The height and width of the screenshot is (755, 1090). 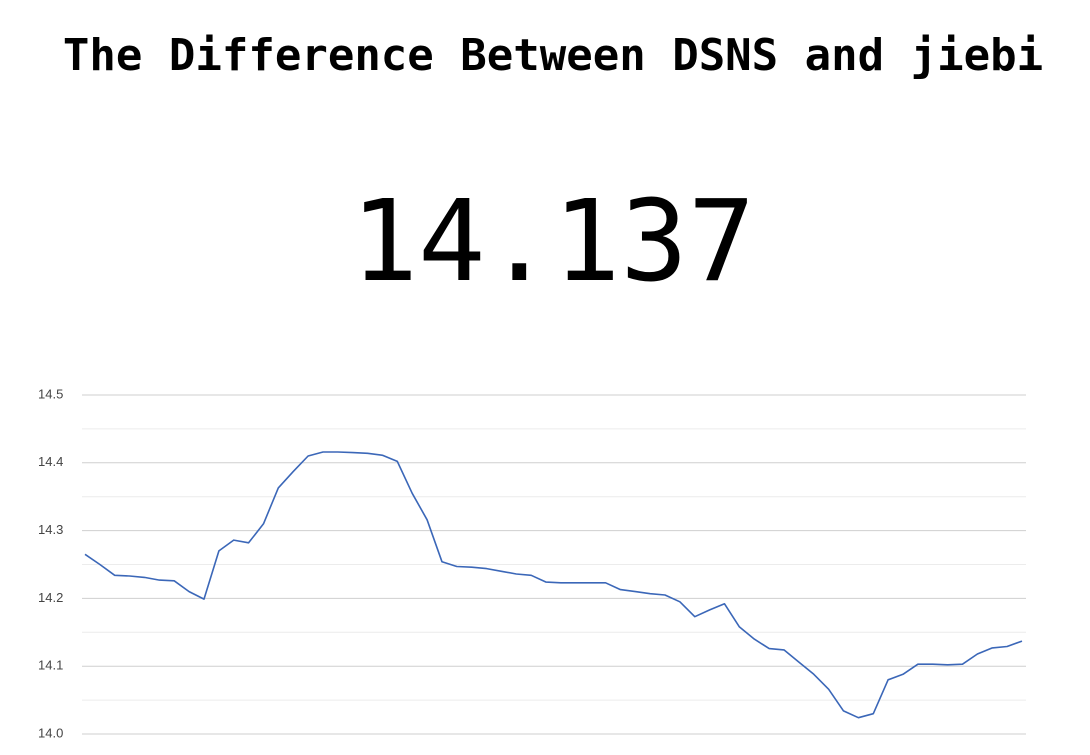 What do you see at coordinates (50, 732) in the screenshot?
I see `y-tick-label: 14.0` at bounding box center [50, 732].